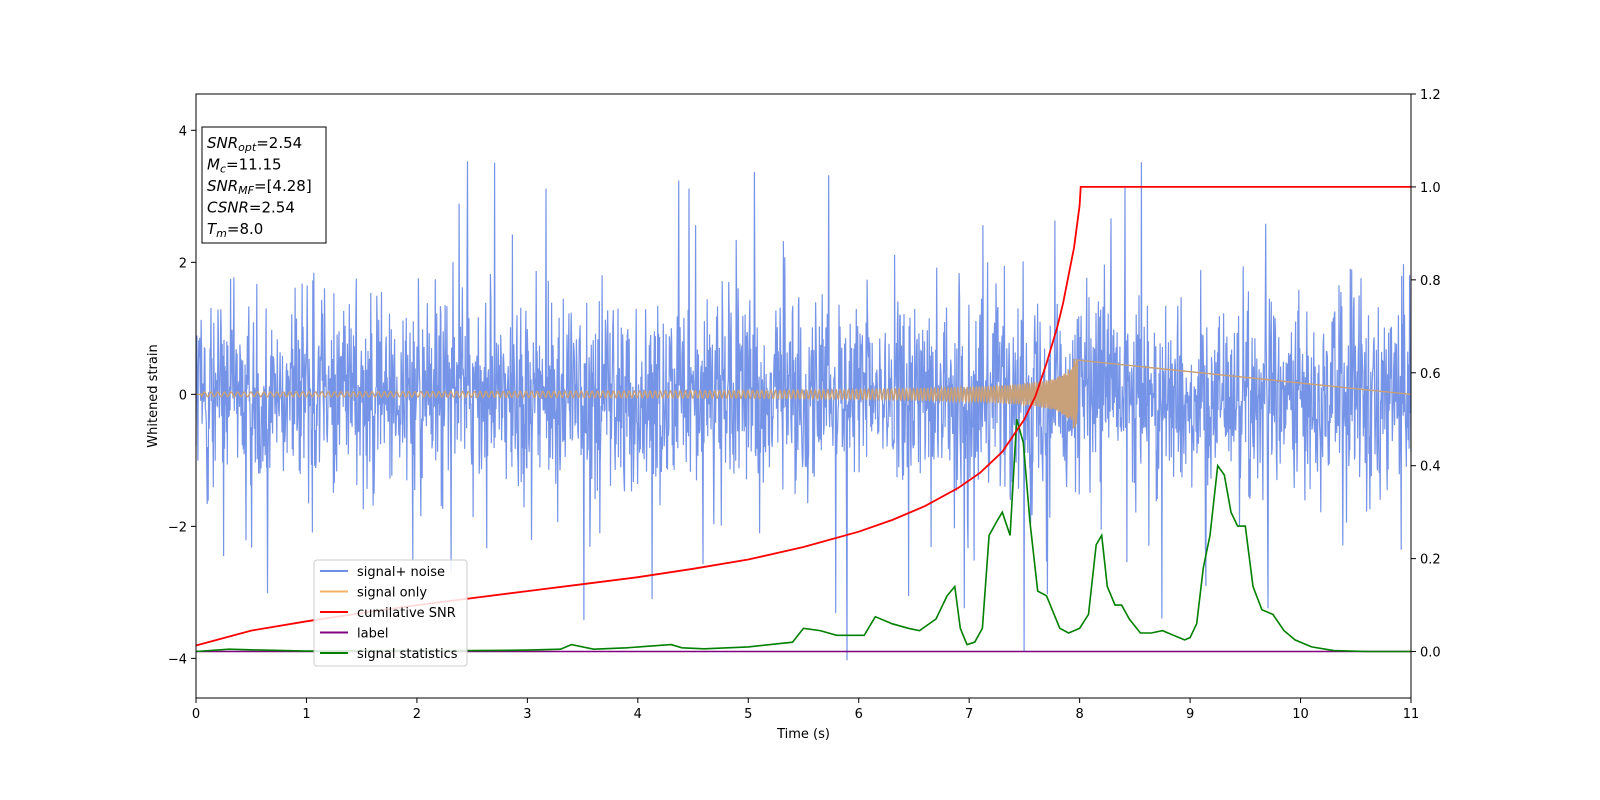  I want to click on y-axis-right: 0.0 0.2 0.4 0.6 0.8 1.0 1.2, so click(1426, 374).